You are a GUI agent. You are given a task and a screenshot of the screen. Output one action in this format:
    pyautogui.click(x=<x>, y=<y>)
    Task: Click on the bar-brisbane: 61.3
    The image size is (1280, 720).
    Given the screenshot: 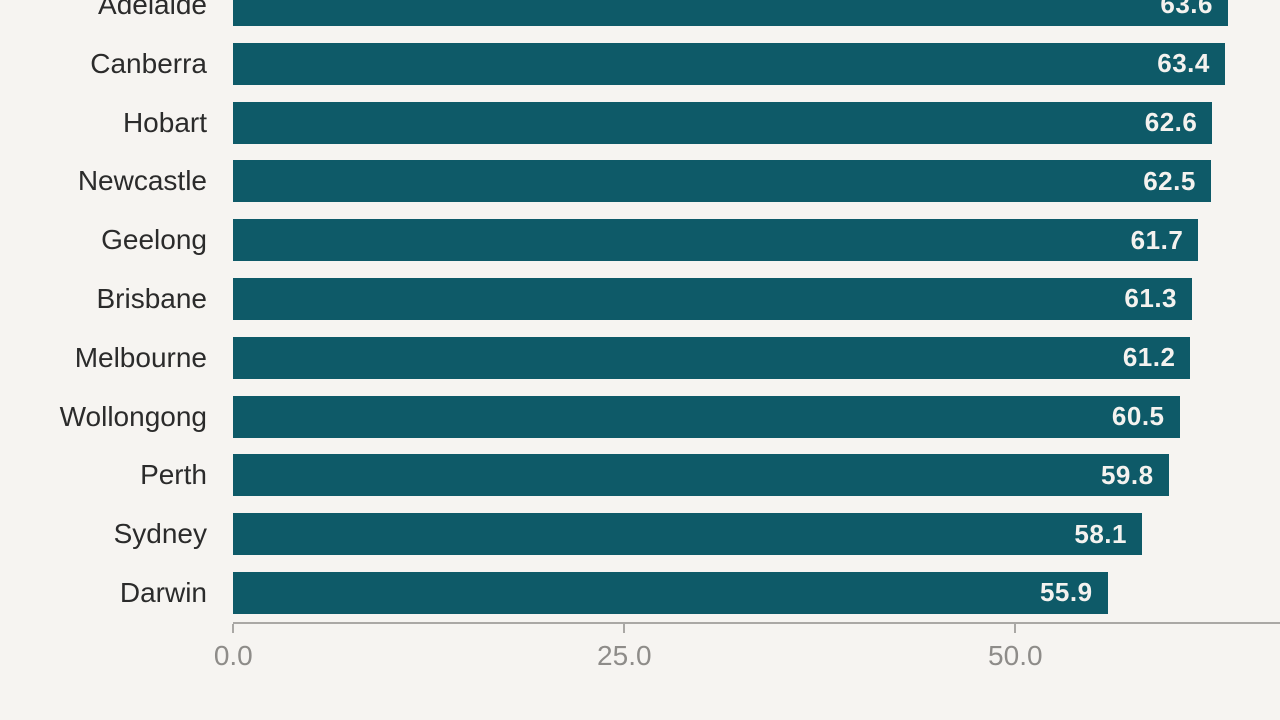 What is the action you would take?
    pyautogui.click(x=713, y=298)
    